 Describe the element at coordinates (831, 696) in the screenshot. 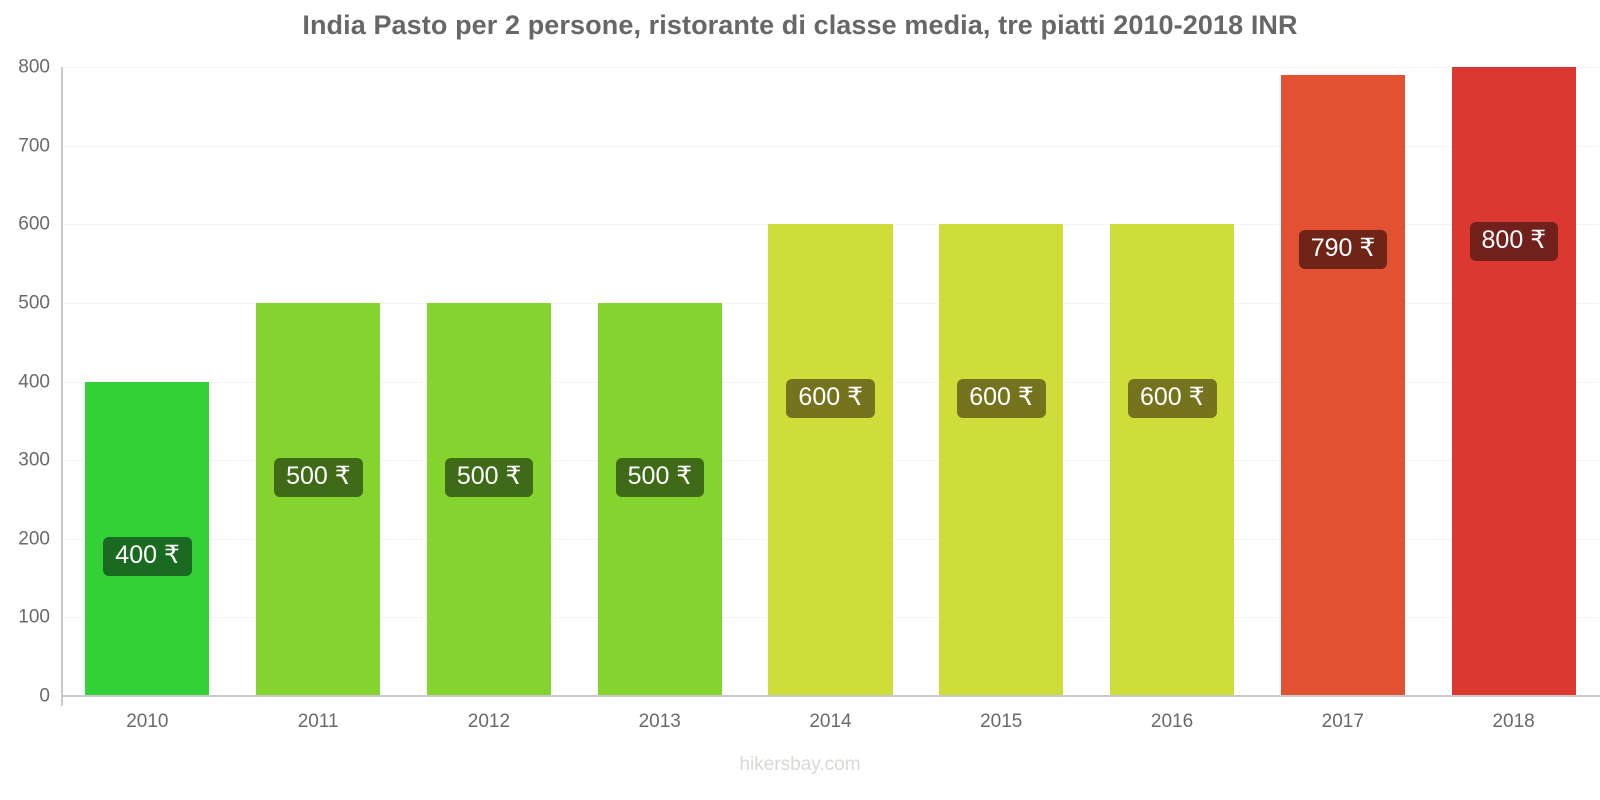

I see `x-axis-line` at that location.